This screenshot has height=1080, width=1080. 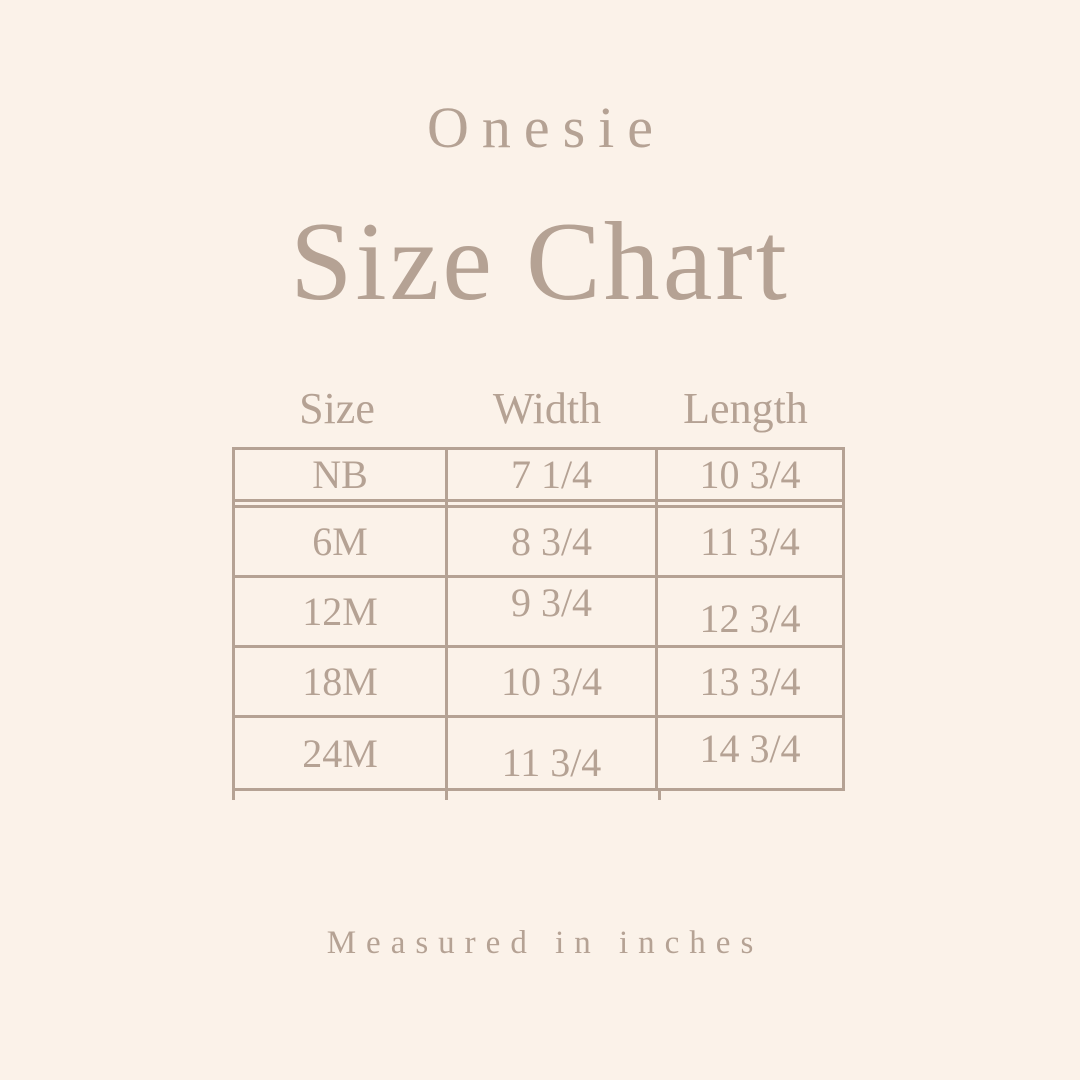 I want to click on table-row: 24M 11 3/4 14 3/4, so click(x=538, y=753).